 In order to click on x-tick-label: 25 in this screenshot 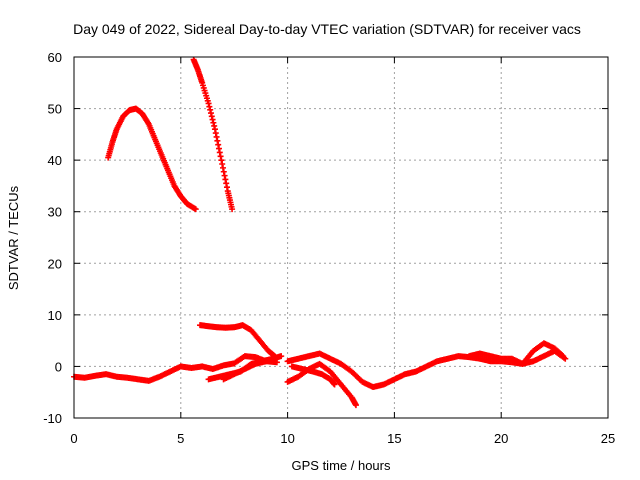, I will do `click(608, 438)`.